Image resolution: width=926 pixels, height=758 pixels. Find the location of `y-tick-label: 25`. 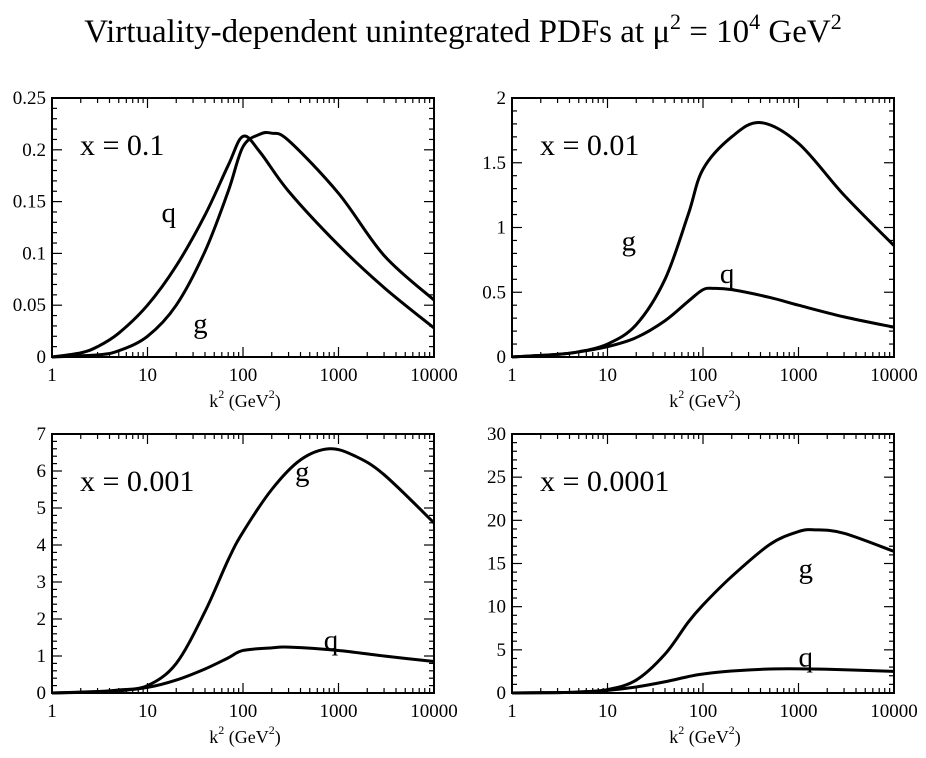

y-tick-label: 25 is located at coordinates (496, 477).